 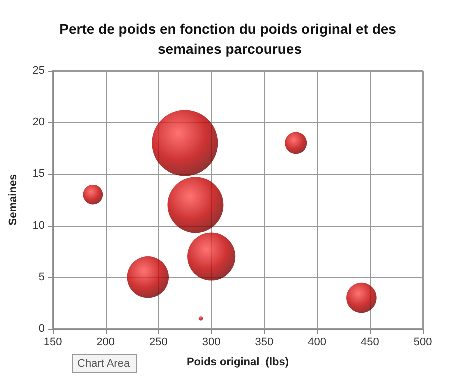 What do you see at coordinates (264, 342) in the screenshot?
I see `x-tick-label: 350` at bounding box center [264, 342].